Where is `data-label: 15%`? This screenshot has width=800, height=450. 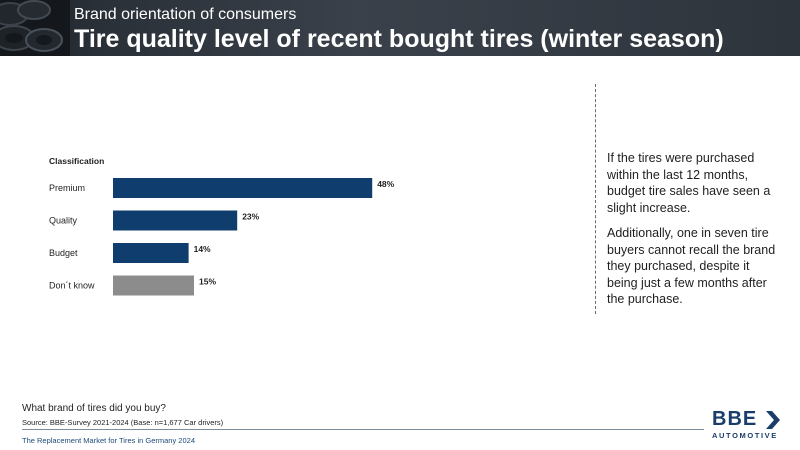 data-label: 15% is located at coordinates (207, 282).